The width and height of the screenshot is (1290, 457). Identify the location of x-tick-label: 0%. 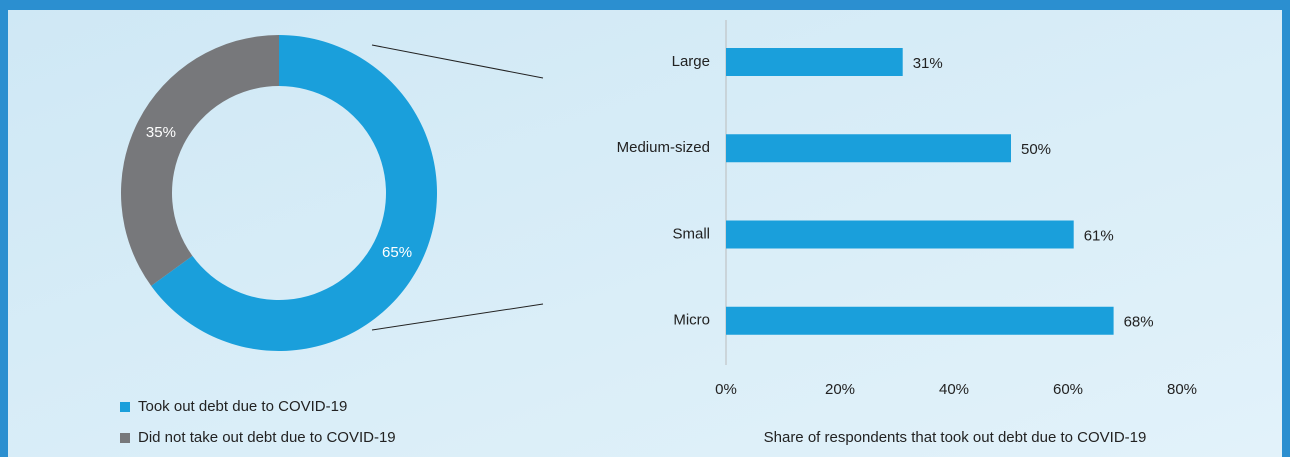
(726, 389).